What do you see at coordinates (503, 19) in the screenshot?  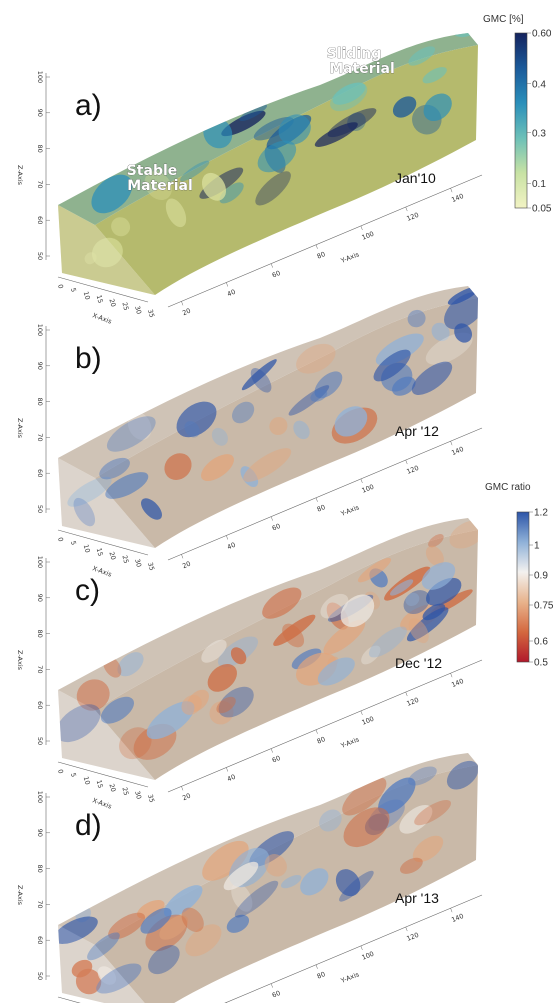 I see `colorbar-title: GMC [%]` at bounding box center [503, 19].